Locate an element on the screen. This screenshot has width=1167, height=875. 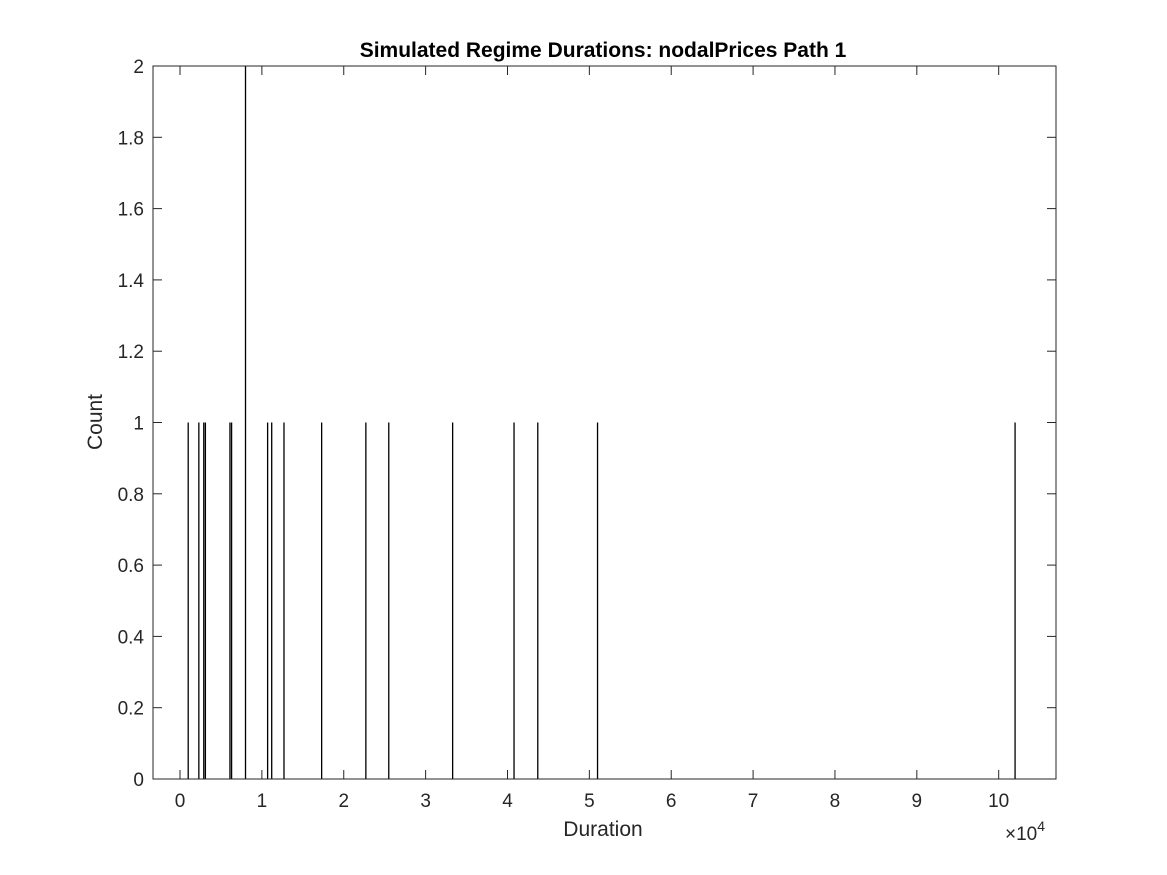
y-tick-label-4: 0.8 is located at coordinates (131, 495).